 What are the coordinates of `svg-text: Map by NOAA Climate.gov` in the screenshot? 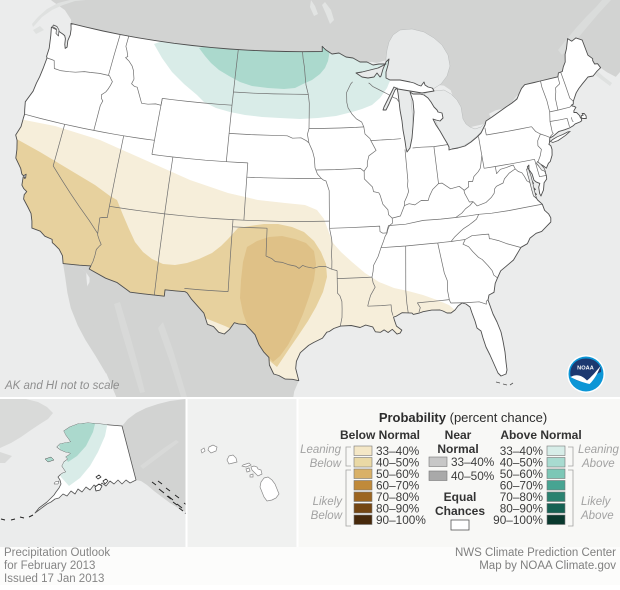 It's located at (547, 566).